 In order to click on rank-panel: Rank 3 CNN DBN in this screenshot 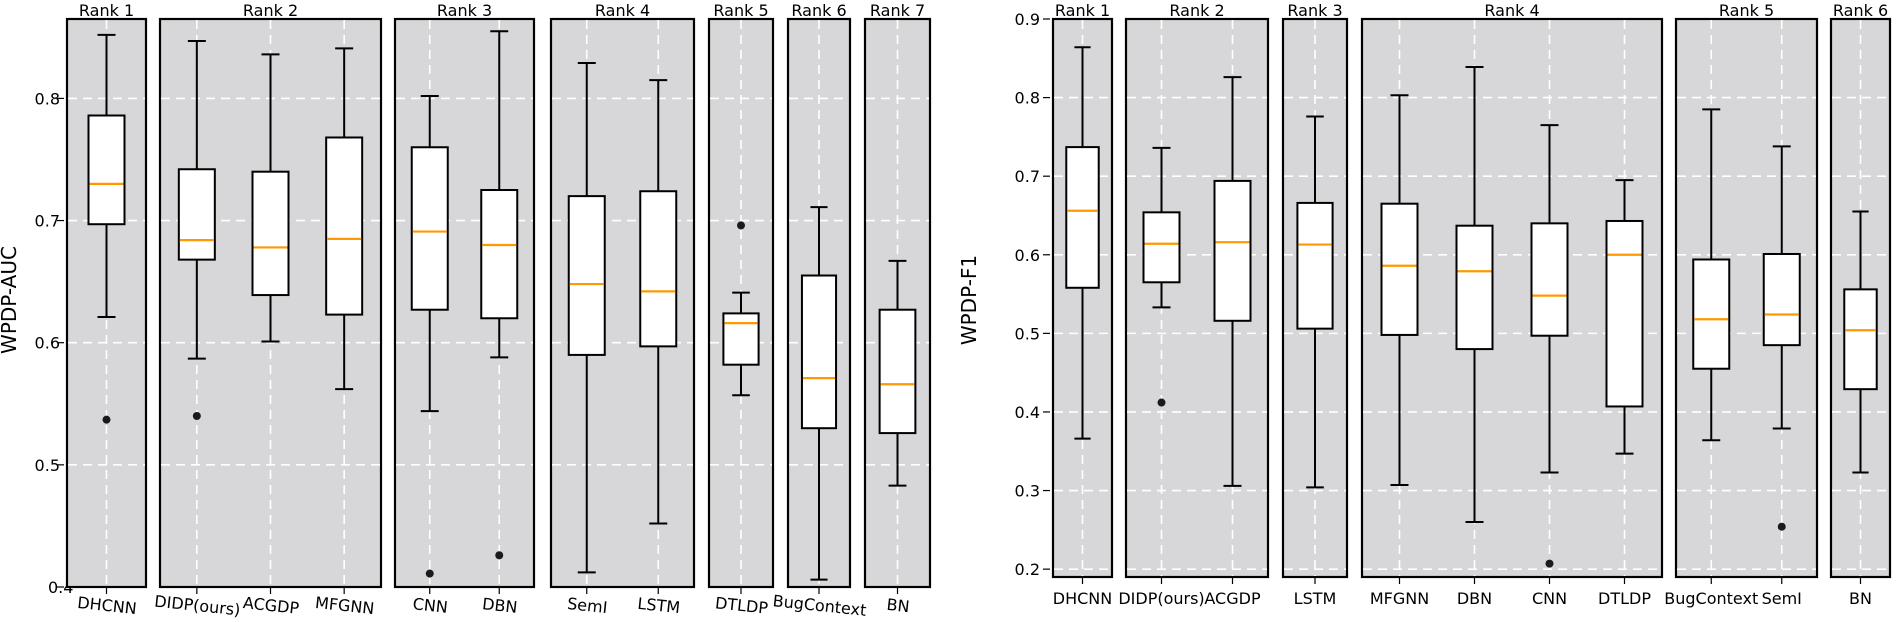, I will do `click(464, 309)`.